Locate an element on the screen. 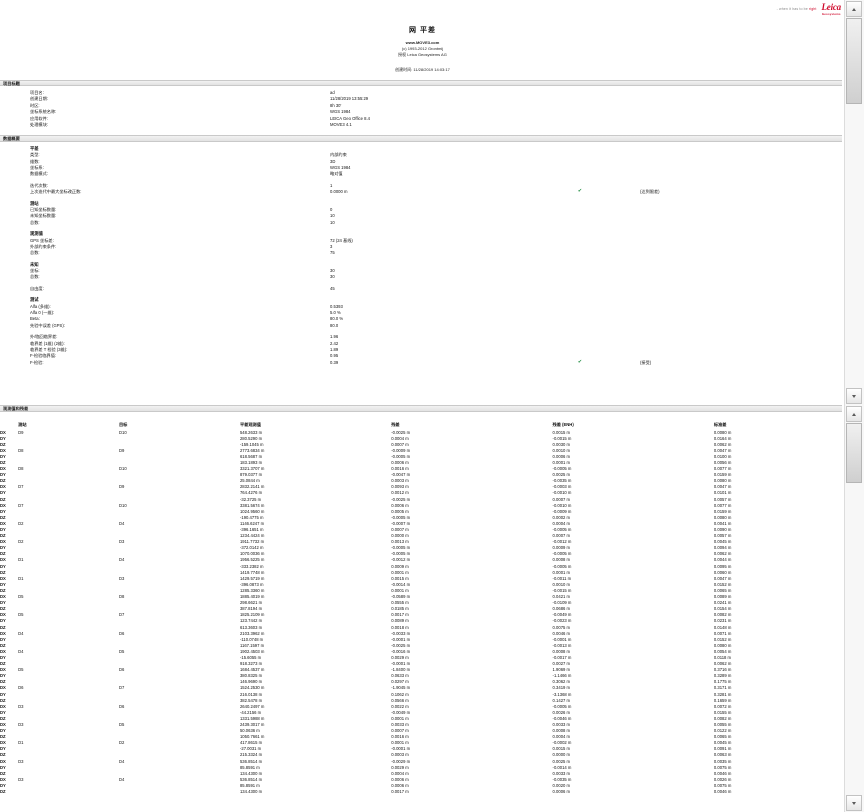 The image size is (864, 812). table-row: DZ 1234.4424 m 0.0000 m 0.0007 m 0.0057 m is located at coordinates (422, 536).